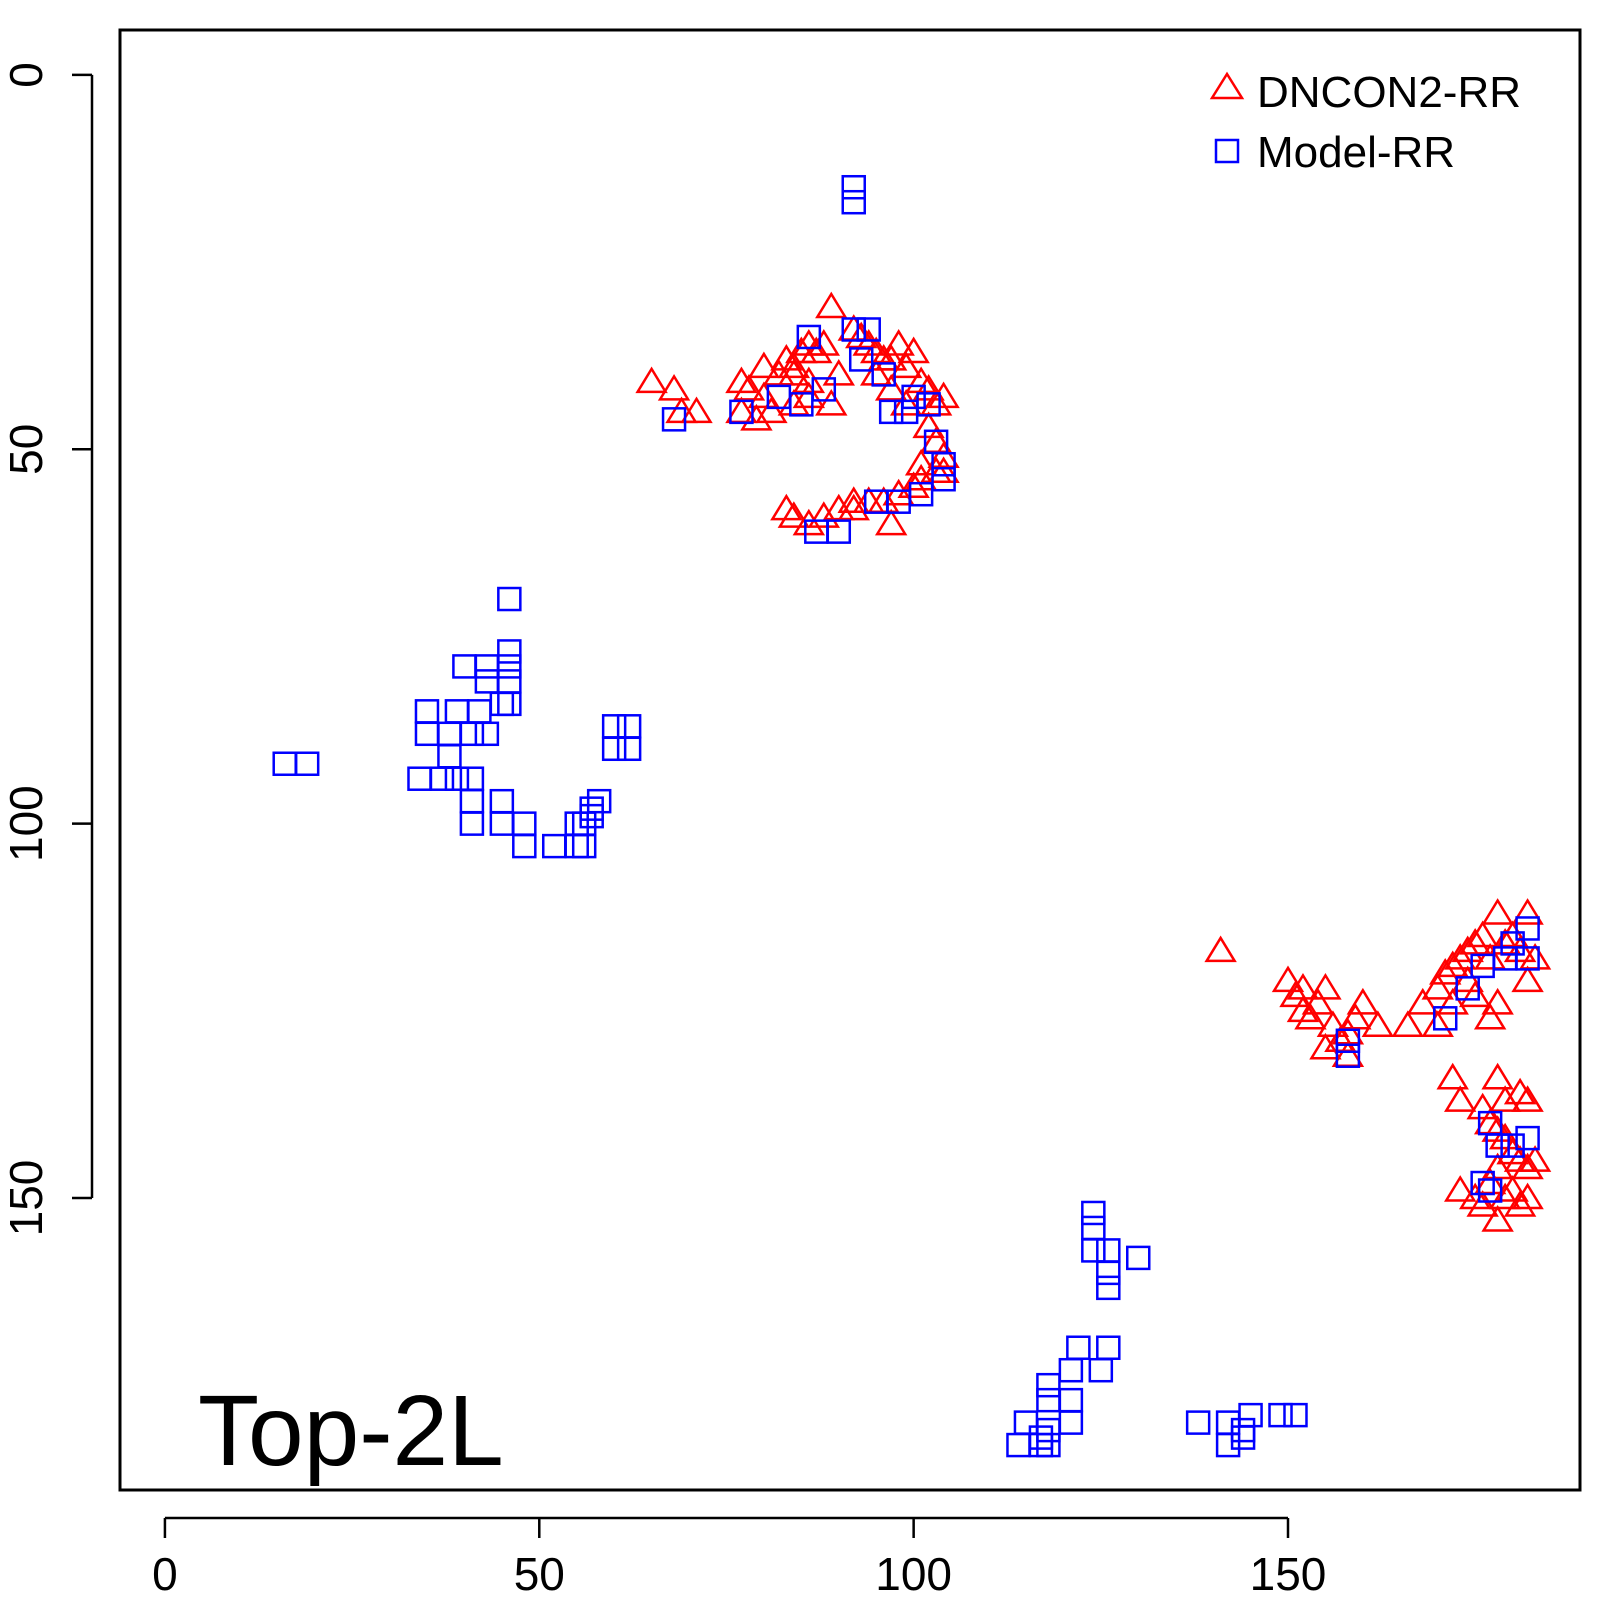  I want to click on legend: DNCON2-RR Model-RR, so click(1365, 122).